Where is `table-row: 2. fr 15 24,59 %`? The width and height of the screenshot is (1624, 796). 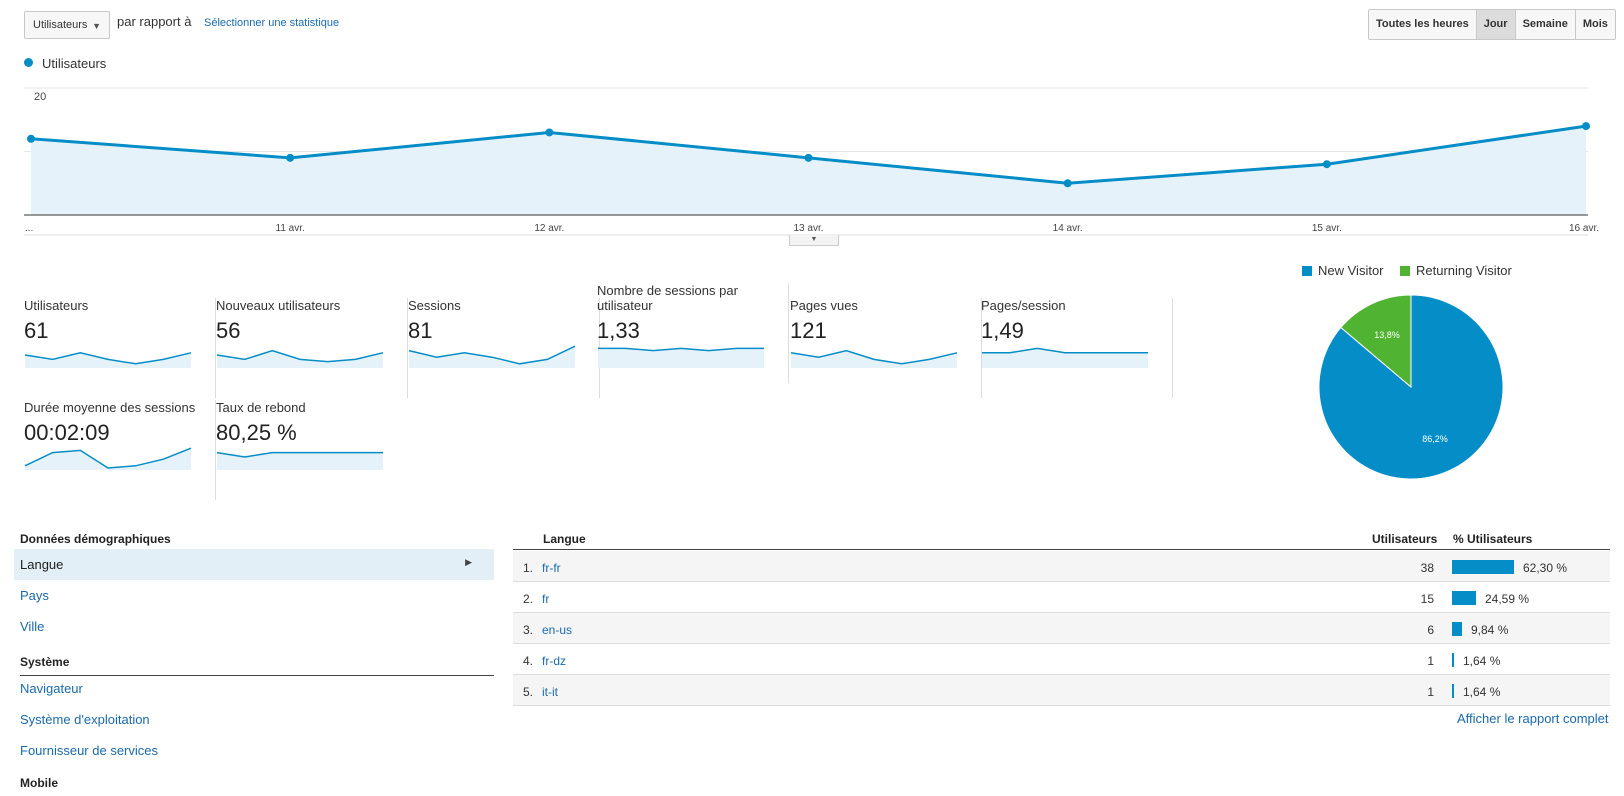 table-row: 2. fr 15 24,59 % is located at coordinates (1061, 597).